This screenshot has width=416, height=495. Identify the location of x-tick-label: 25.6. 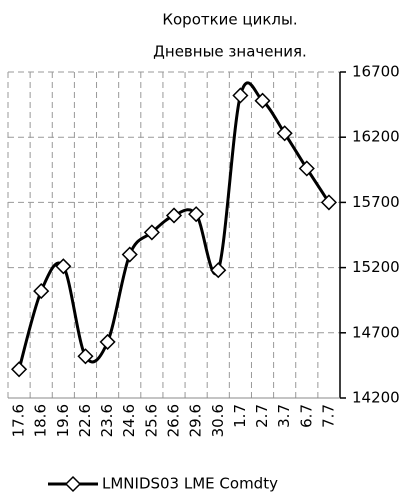
(151, 420).